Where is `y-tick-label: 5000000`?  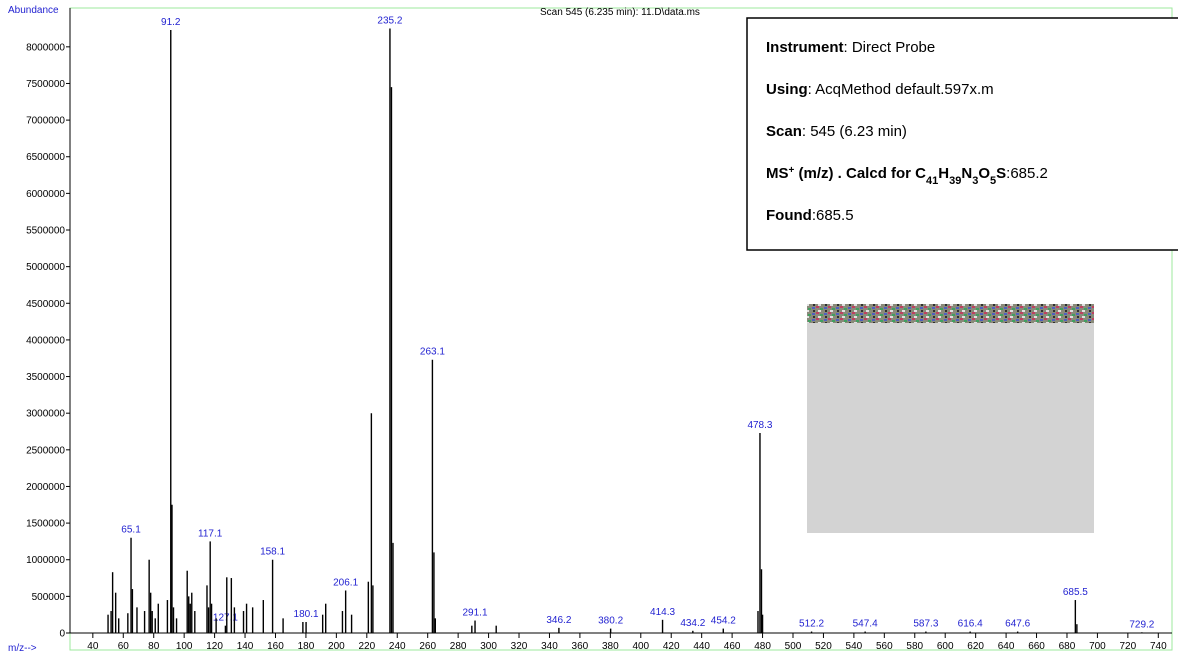 y-tick-label: 5000000 is located at coordinates (45, 267).